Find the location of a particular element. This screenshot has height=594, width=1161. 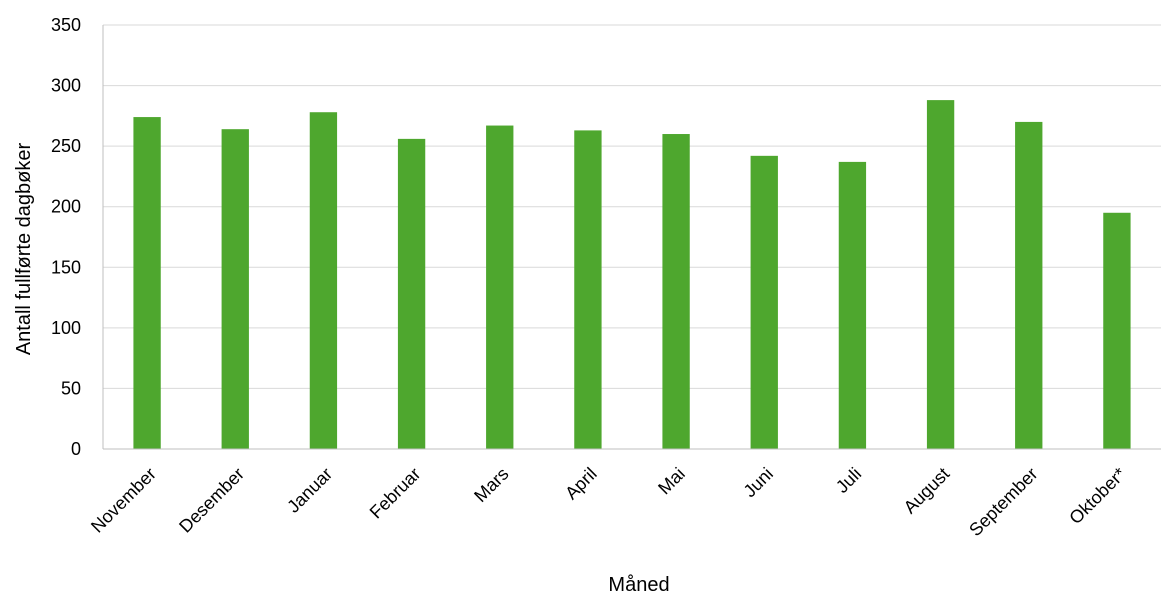

x-tick-label: Februar is located at coordinates (395, 493).